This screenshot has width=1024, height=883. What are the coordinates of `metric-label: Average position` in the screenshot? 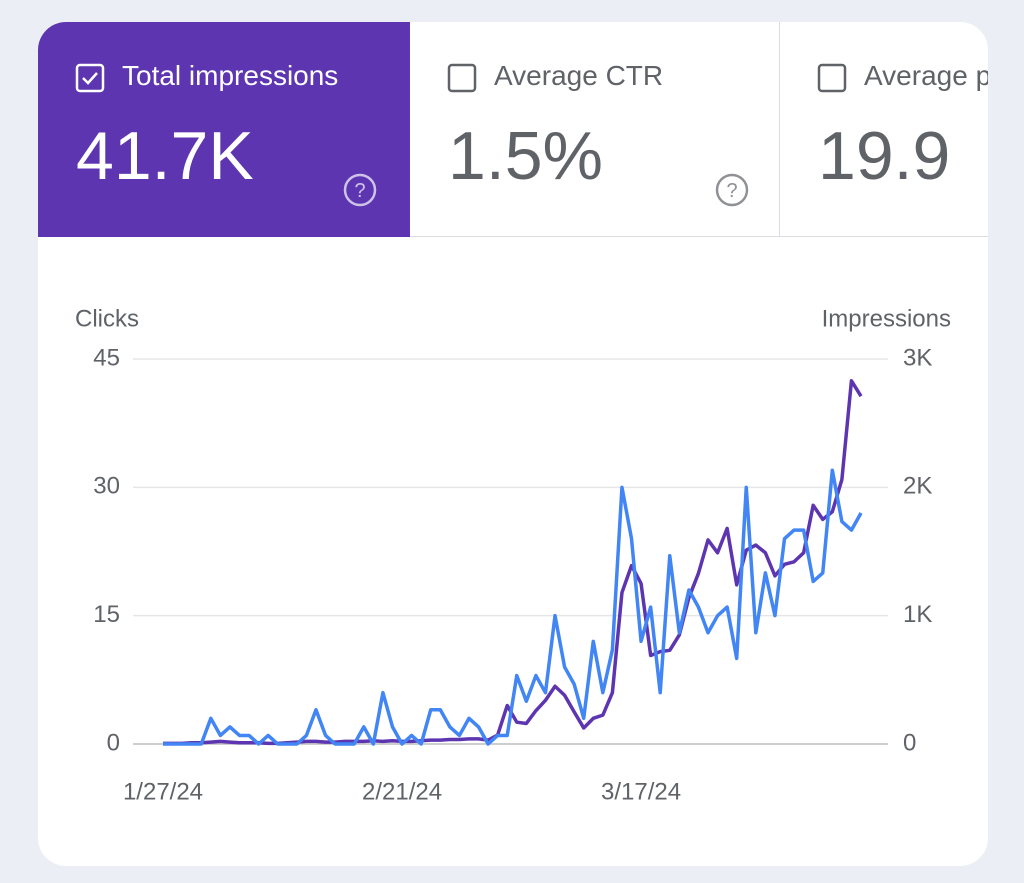 It's located at (926, 75).